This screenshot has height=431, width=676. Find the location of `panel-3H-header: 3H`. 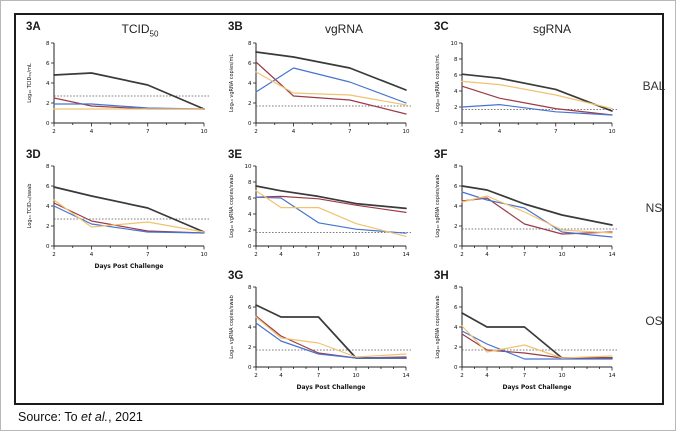

panel-3H-header: 3H is located at coordinates (537, 276).